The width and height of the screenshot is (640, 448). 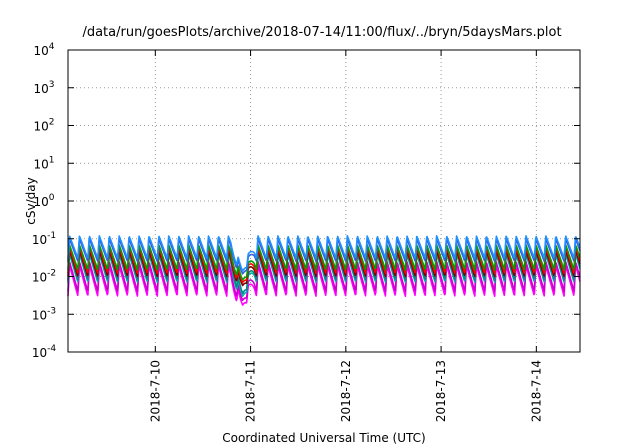 What do you see at coordinates (323, 438) in the screenshot?
I see `x-axis-label: Coordinated Universal Time (UTC)` at bounding box center [323, 438].